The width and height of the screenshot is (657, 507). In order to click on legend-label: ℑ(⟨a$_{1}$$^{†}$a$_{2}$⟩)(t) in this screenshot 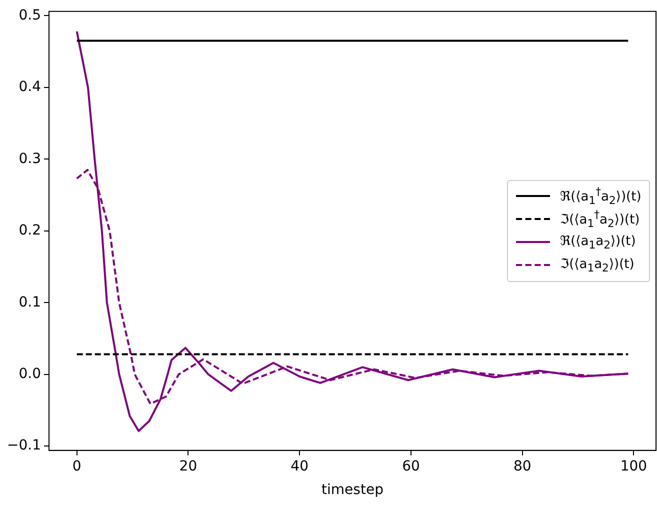, I will do `click(600, 219)`.